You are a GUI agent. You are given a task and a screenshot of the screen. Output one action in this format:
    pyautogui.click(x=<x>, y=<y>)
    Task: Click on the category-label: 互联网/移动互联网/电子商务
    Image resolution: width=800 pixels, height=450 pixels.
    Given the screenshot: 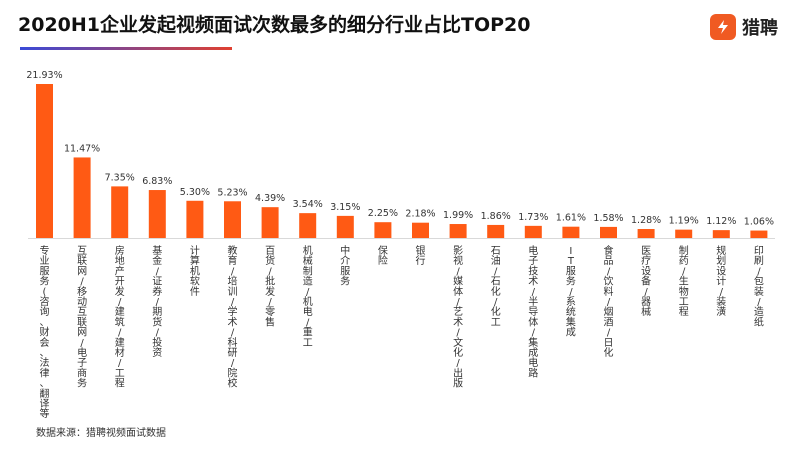 What is the action you would take?
    pyautogui.click(x=82, y=317)
    